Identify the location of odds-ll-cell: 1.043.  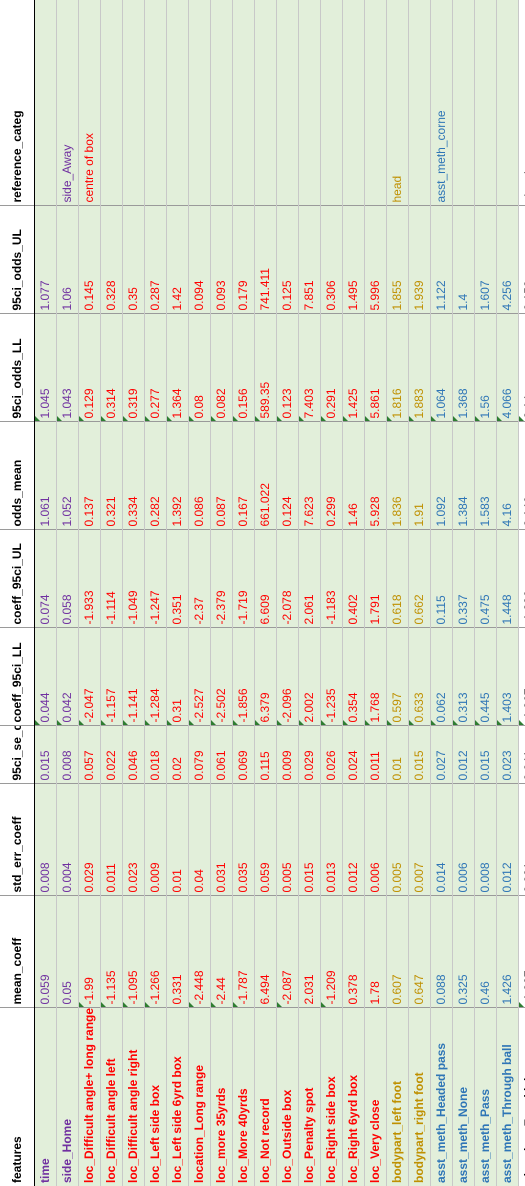
(67, 368).